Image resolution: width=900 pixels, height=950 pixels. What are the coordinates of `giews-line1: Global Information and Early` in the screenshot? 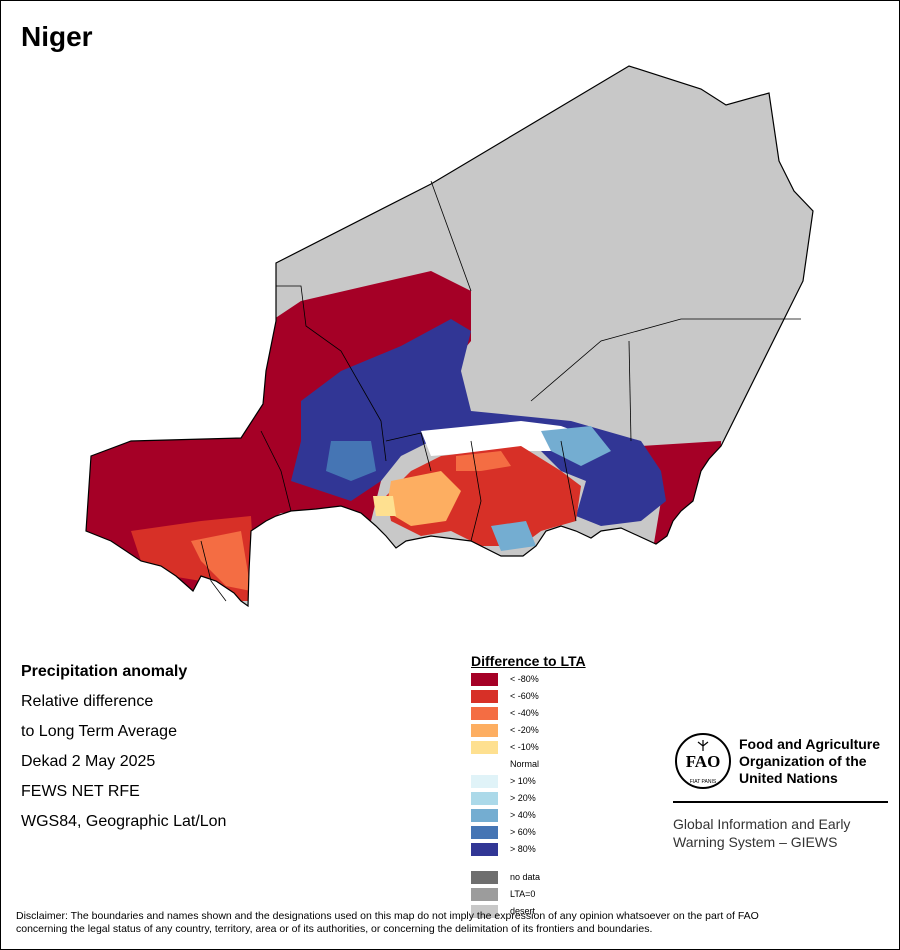 It's located at (762, 824).